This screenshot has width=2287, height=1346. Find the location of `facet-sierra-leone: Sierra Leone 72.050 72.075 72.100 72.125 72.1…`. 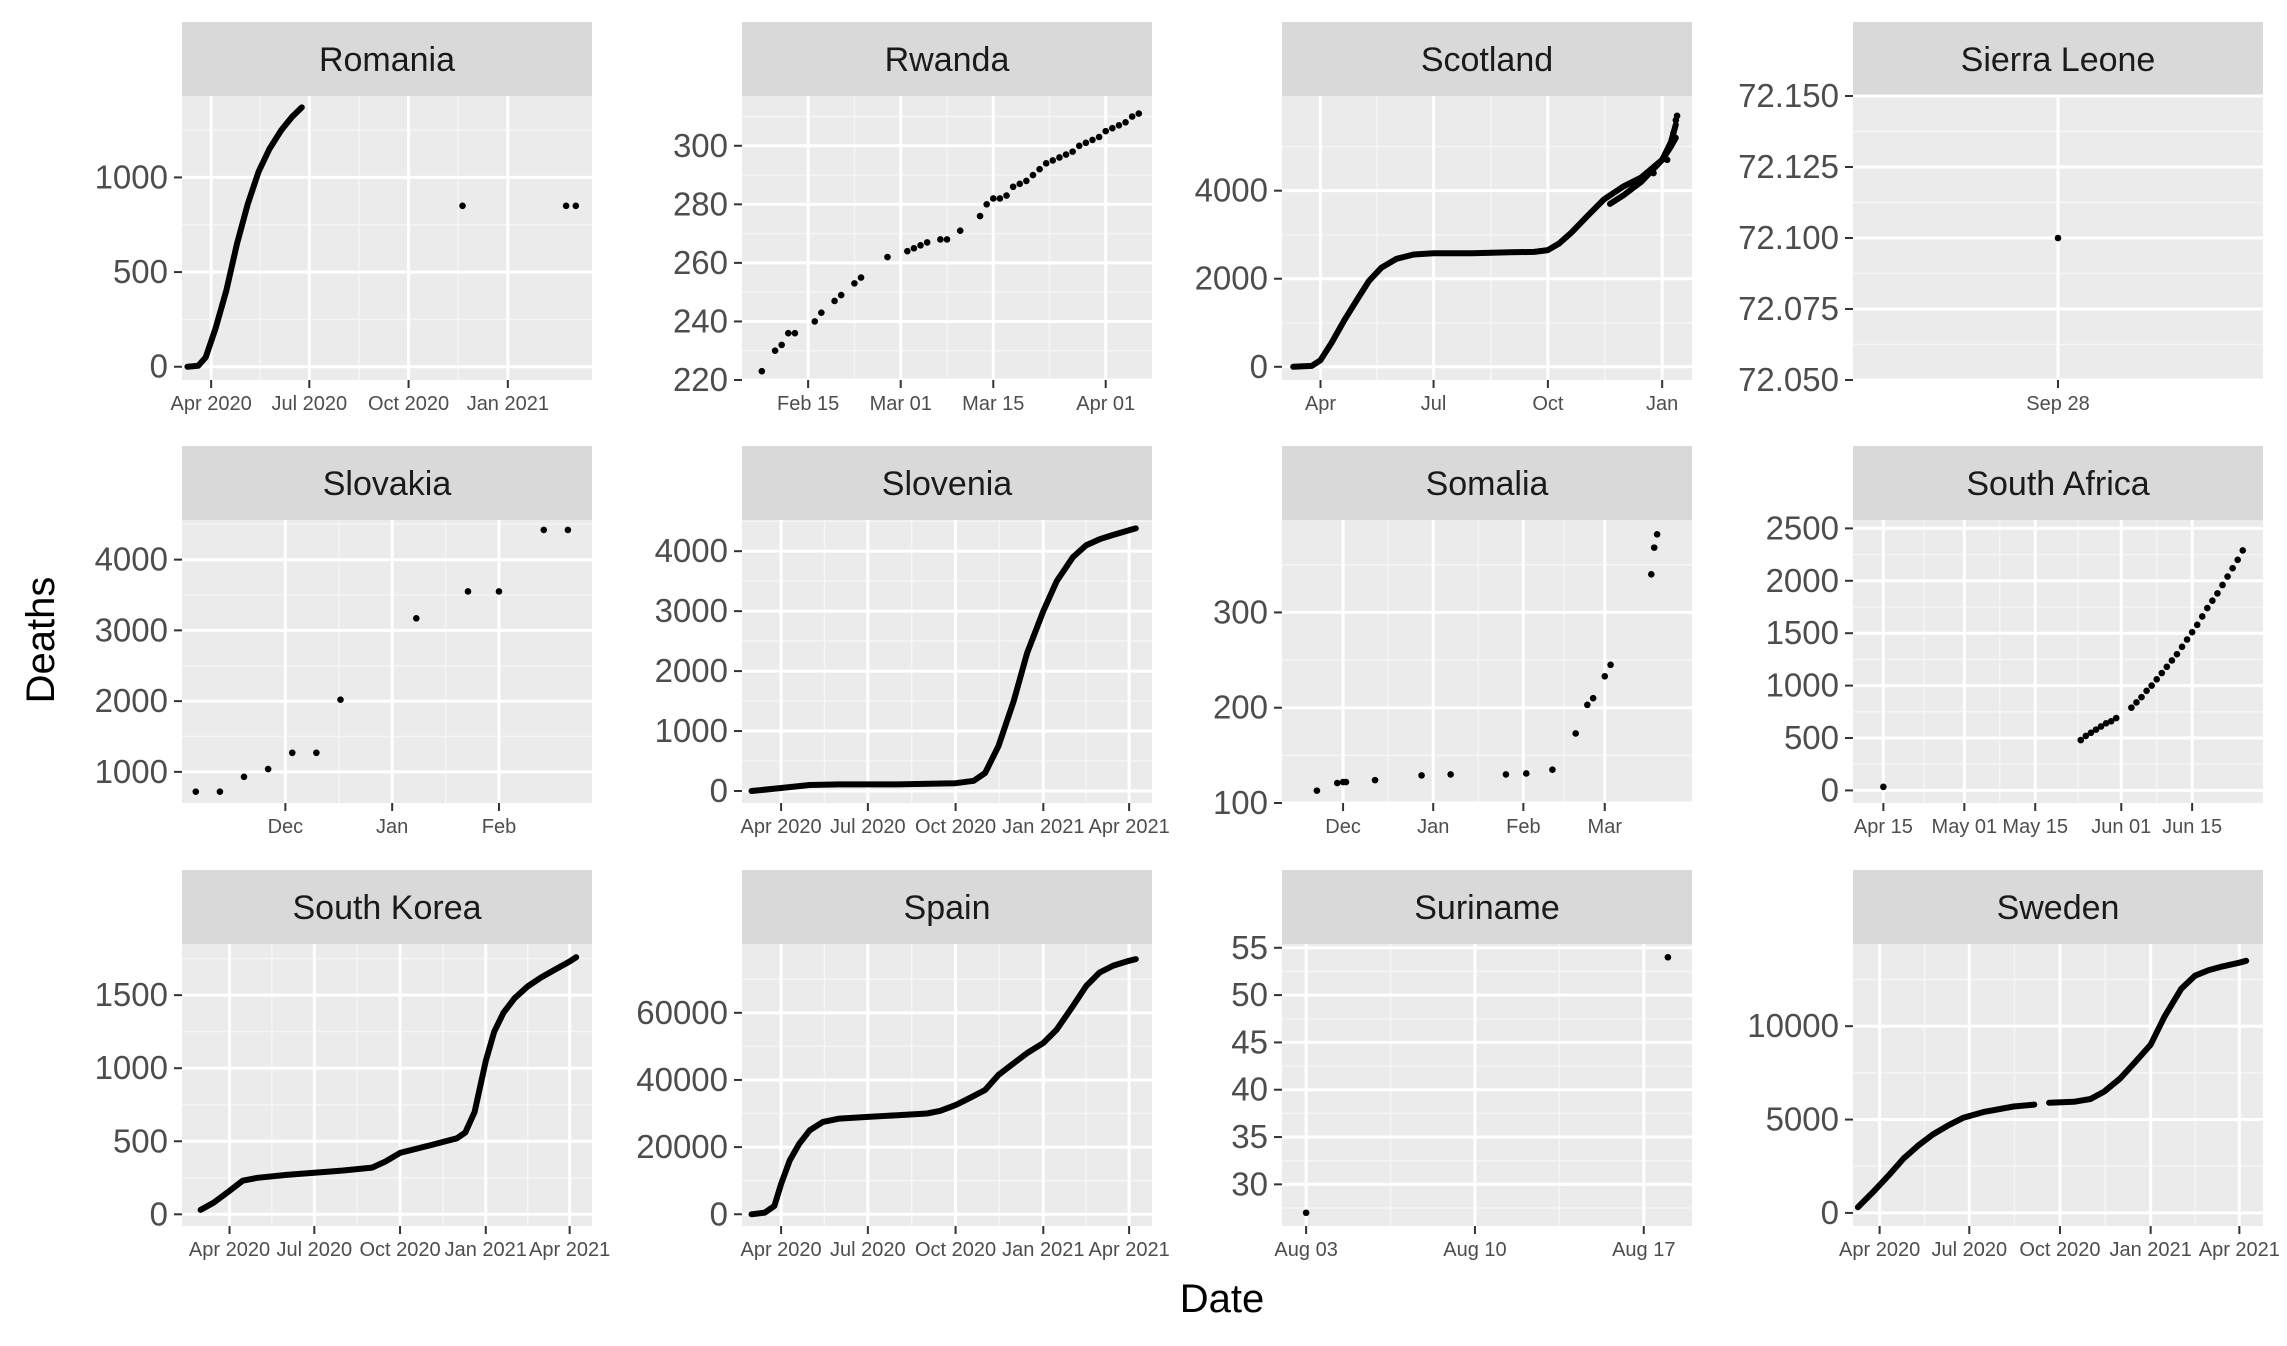

facet-sierra-leone: Sierra Leone 72.050 72.075 72.100 72.125 72.1… is located at coordinates (2000, 218).